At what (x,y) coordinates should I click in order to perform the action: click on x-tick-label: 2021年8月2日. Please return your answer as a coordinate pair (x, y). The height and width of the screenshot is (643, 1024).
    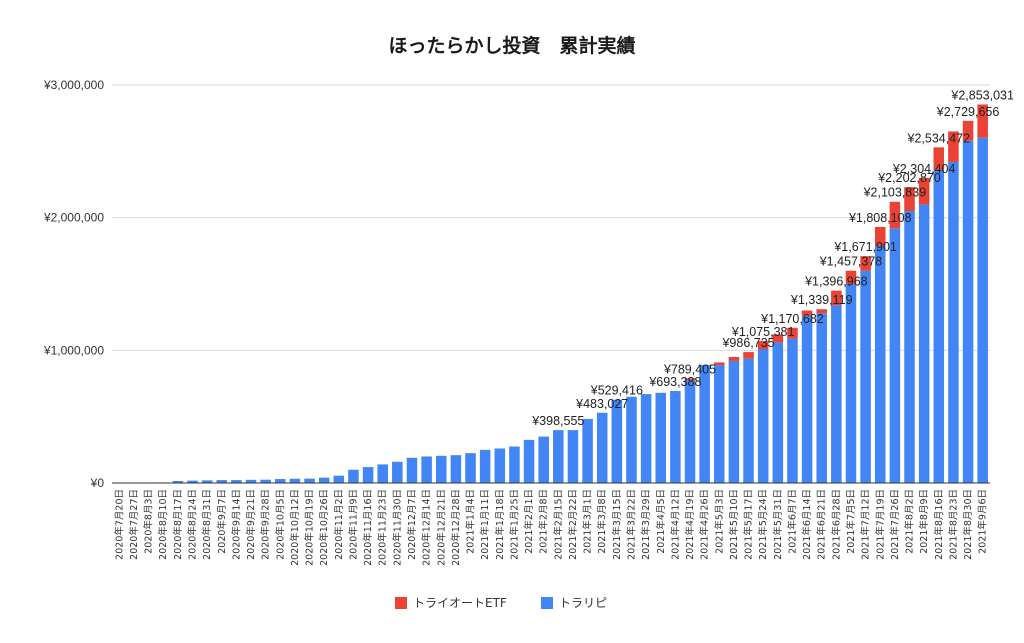
    Looking at the image, I should click on (910, 521).